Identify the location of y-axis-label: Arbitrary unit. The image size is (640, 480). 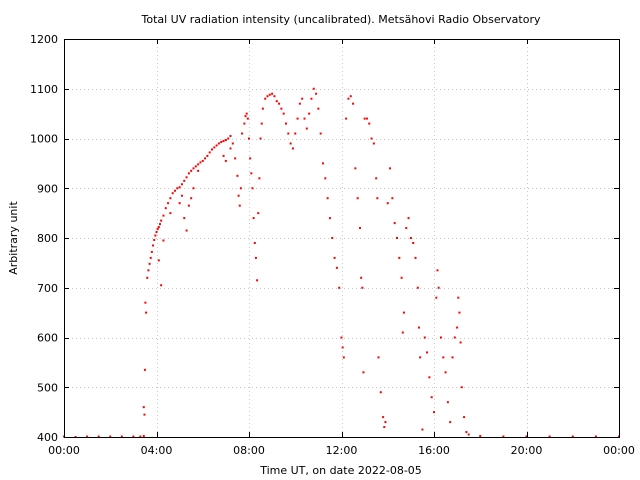
(13, 238).